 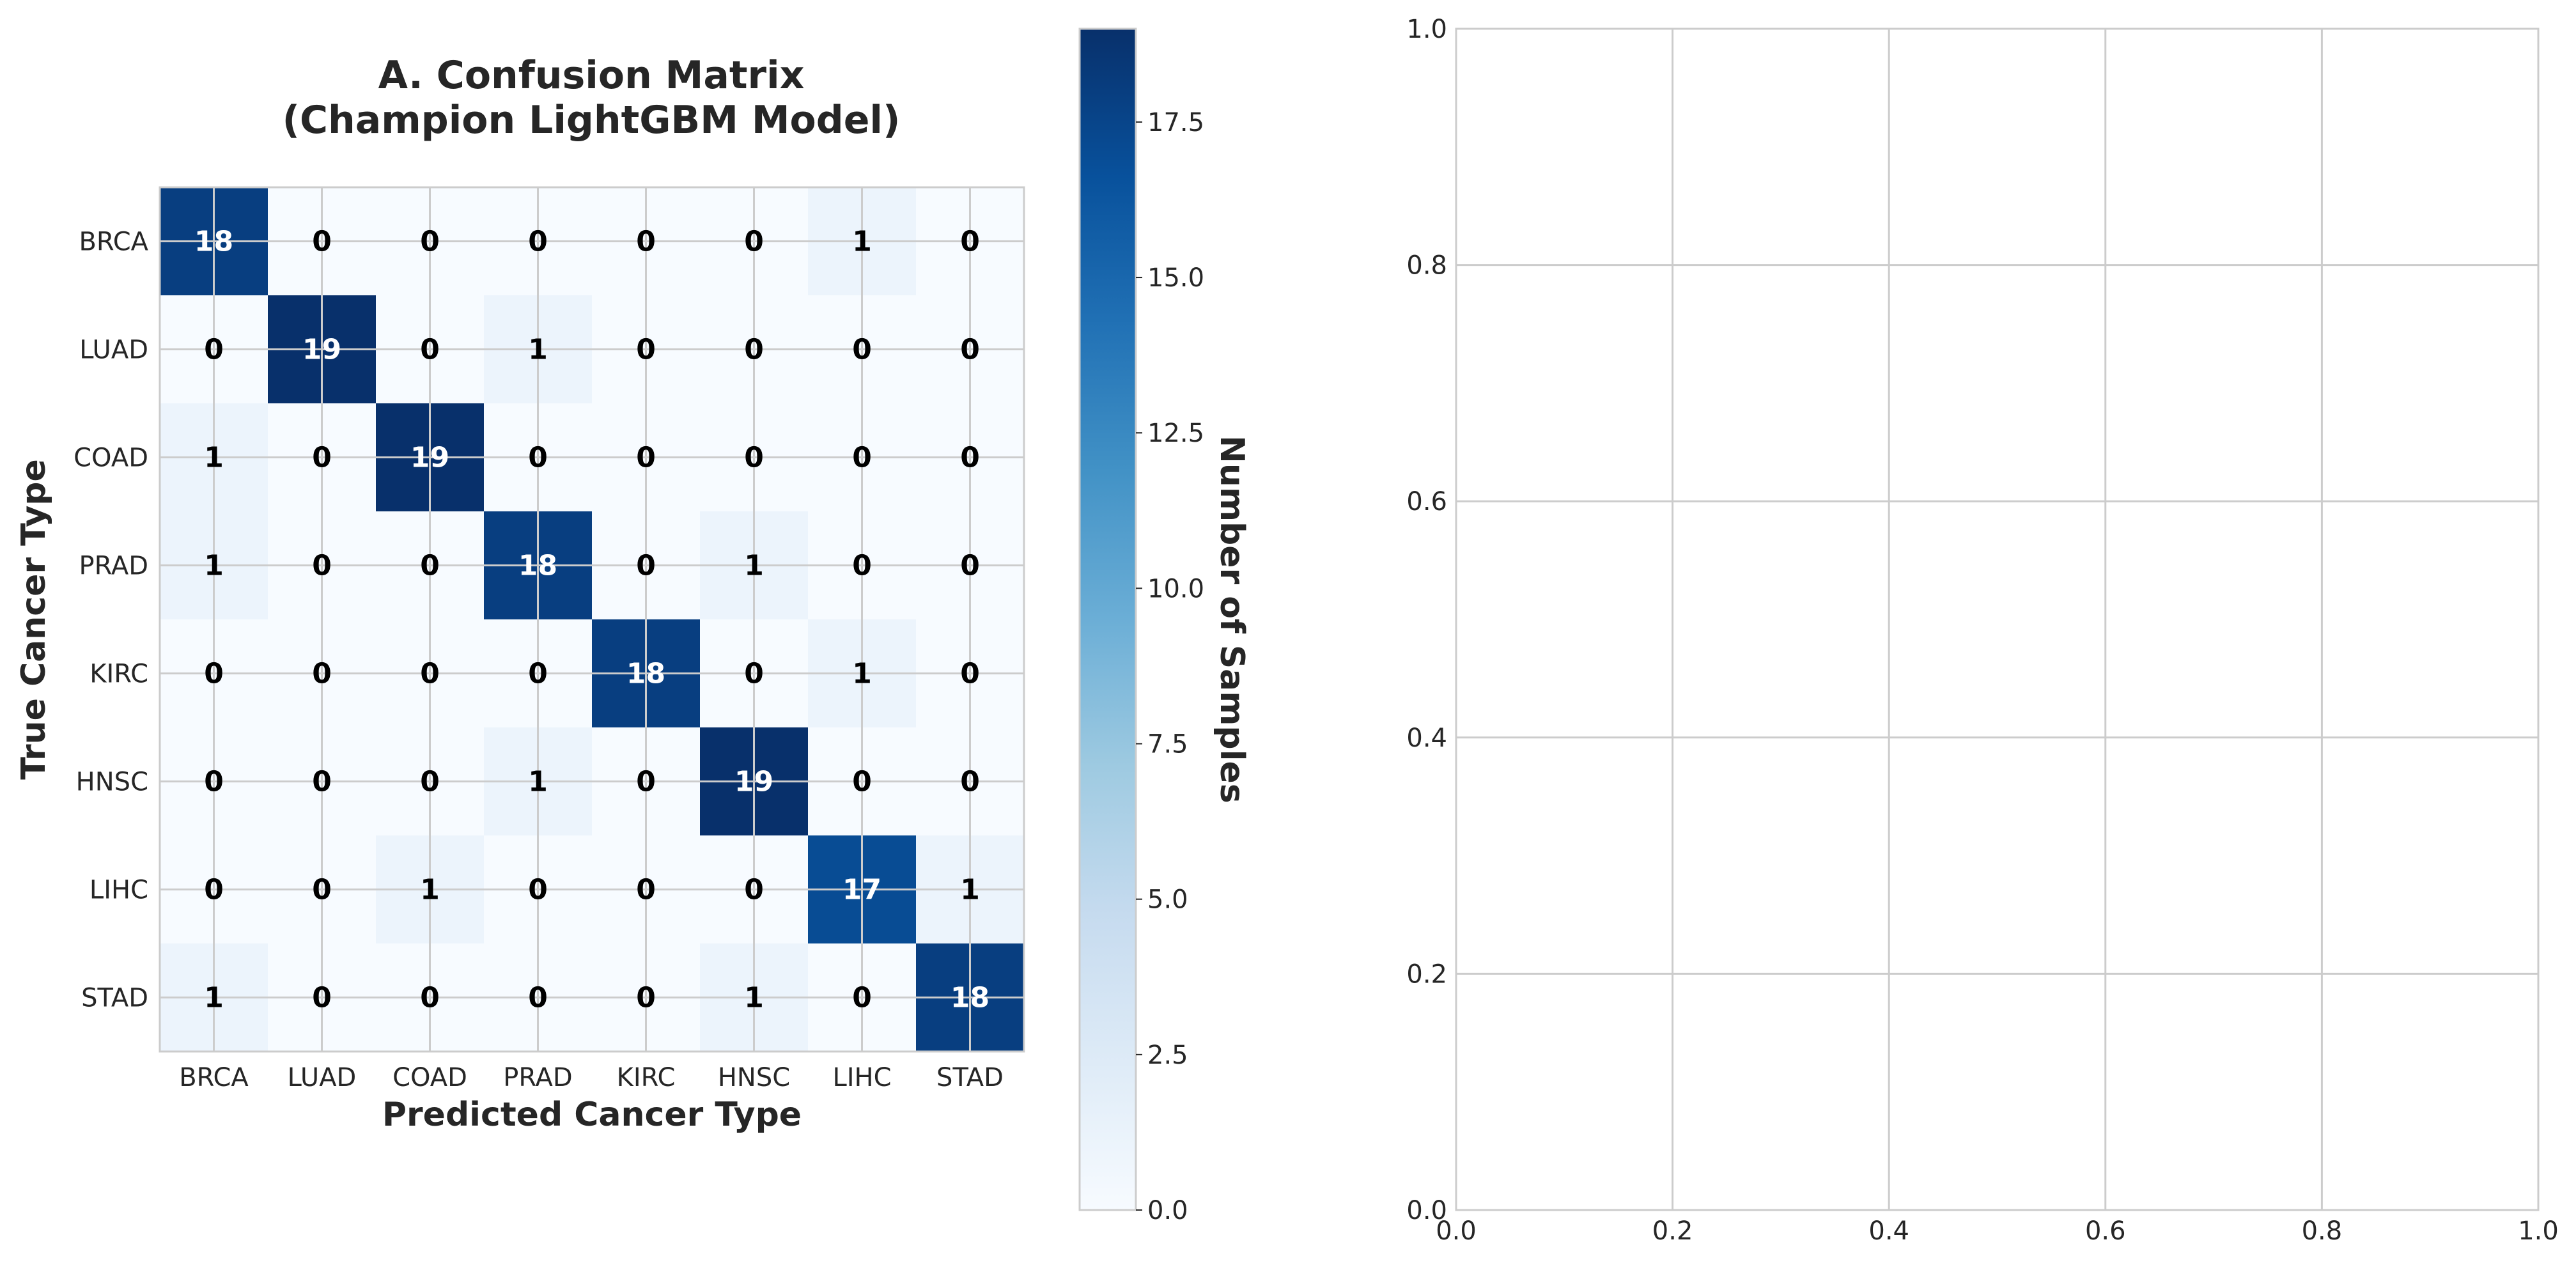 What do you see at coordinates (1232, 619) in the screenshot?
I see `colorbar-label: Number of Samples` at bounding box center [1232, 619].